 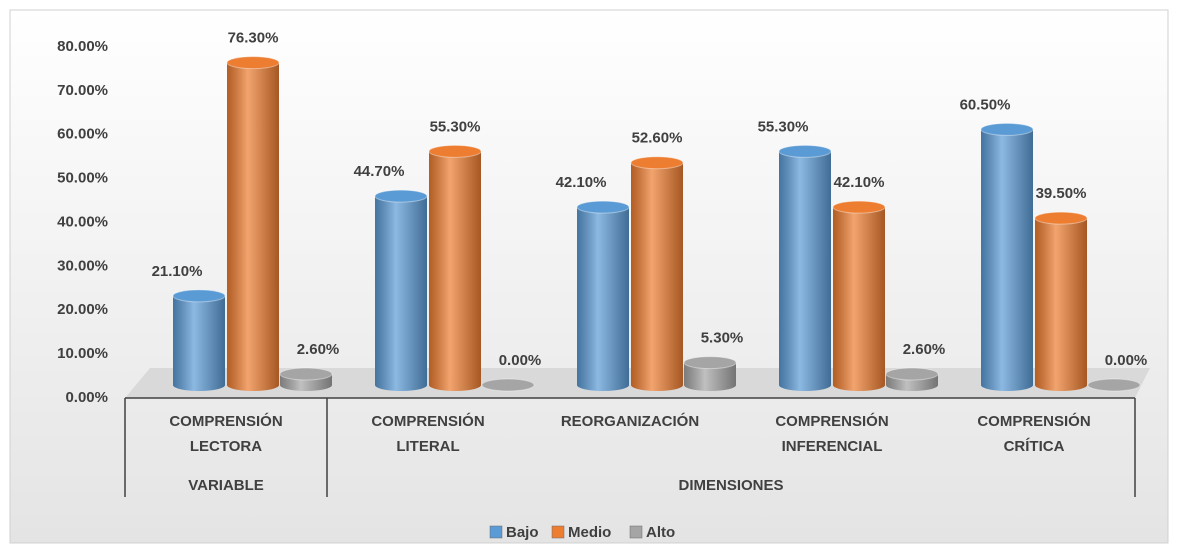 I want to click on legend-label: Alto, so click(x=660, y=532).